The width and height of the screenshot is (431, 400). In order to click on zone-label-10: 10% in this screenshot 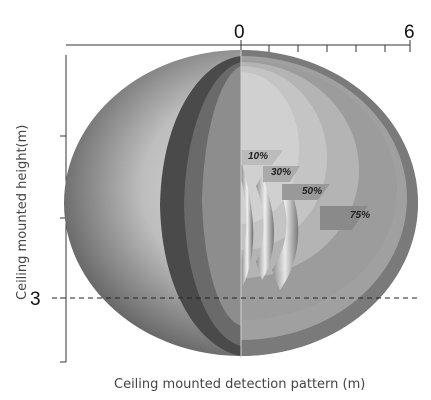, I will do `click(258, 156)`.